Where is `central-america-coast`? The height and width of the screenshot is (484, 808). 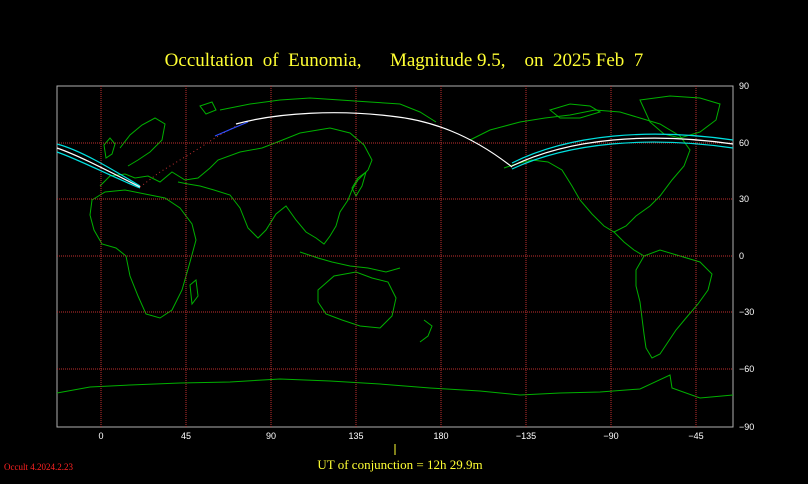
central-america-coast is located at coordinates (629, 244).